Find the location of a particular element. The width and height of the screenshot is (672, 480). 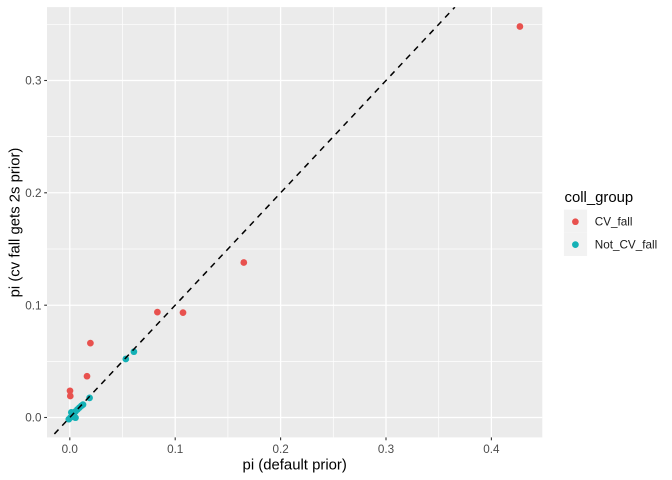

svg-text: Not_CV_fall is located at coordinates (626, 245).